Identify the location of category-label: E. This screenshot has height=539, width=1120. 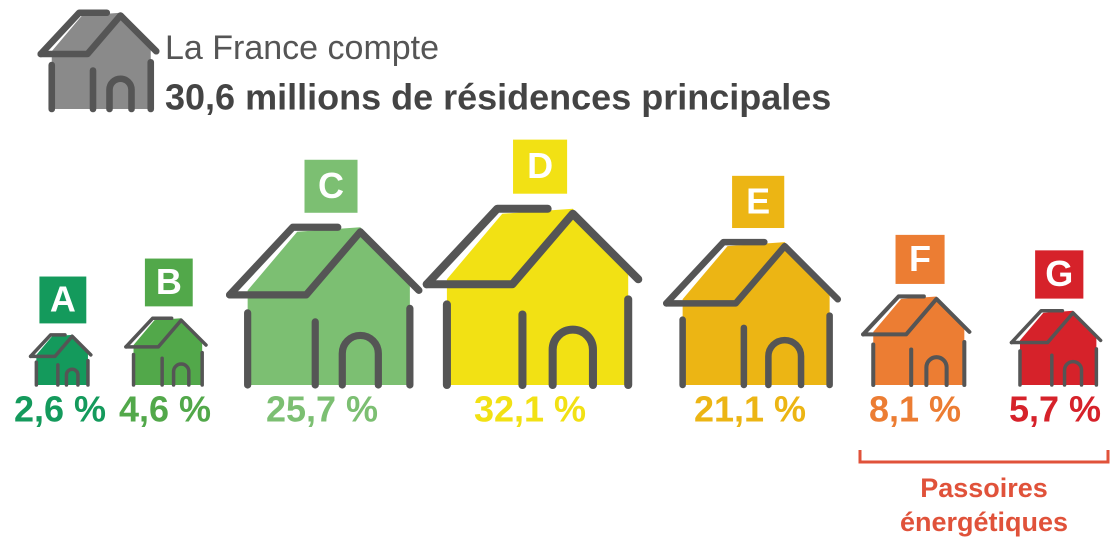
(758, 200).